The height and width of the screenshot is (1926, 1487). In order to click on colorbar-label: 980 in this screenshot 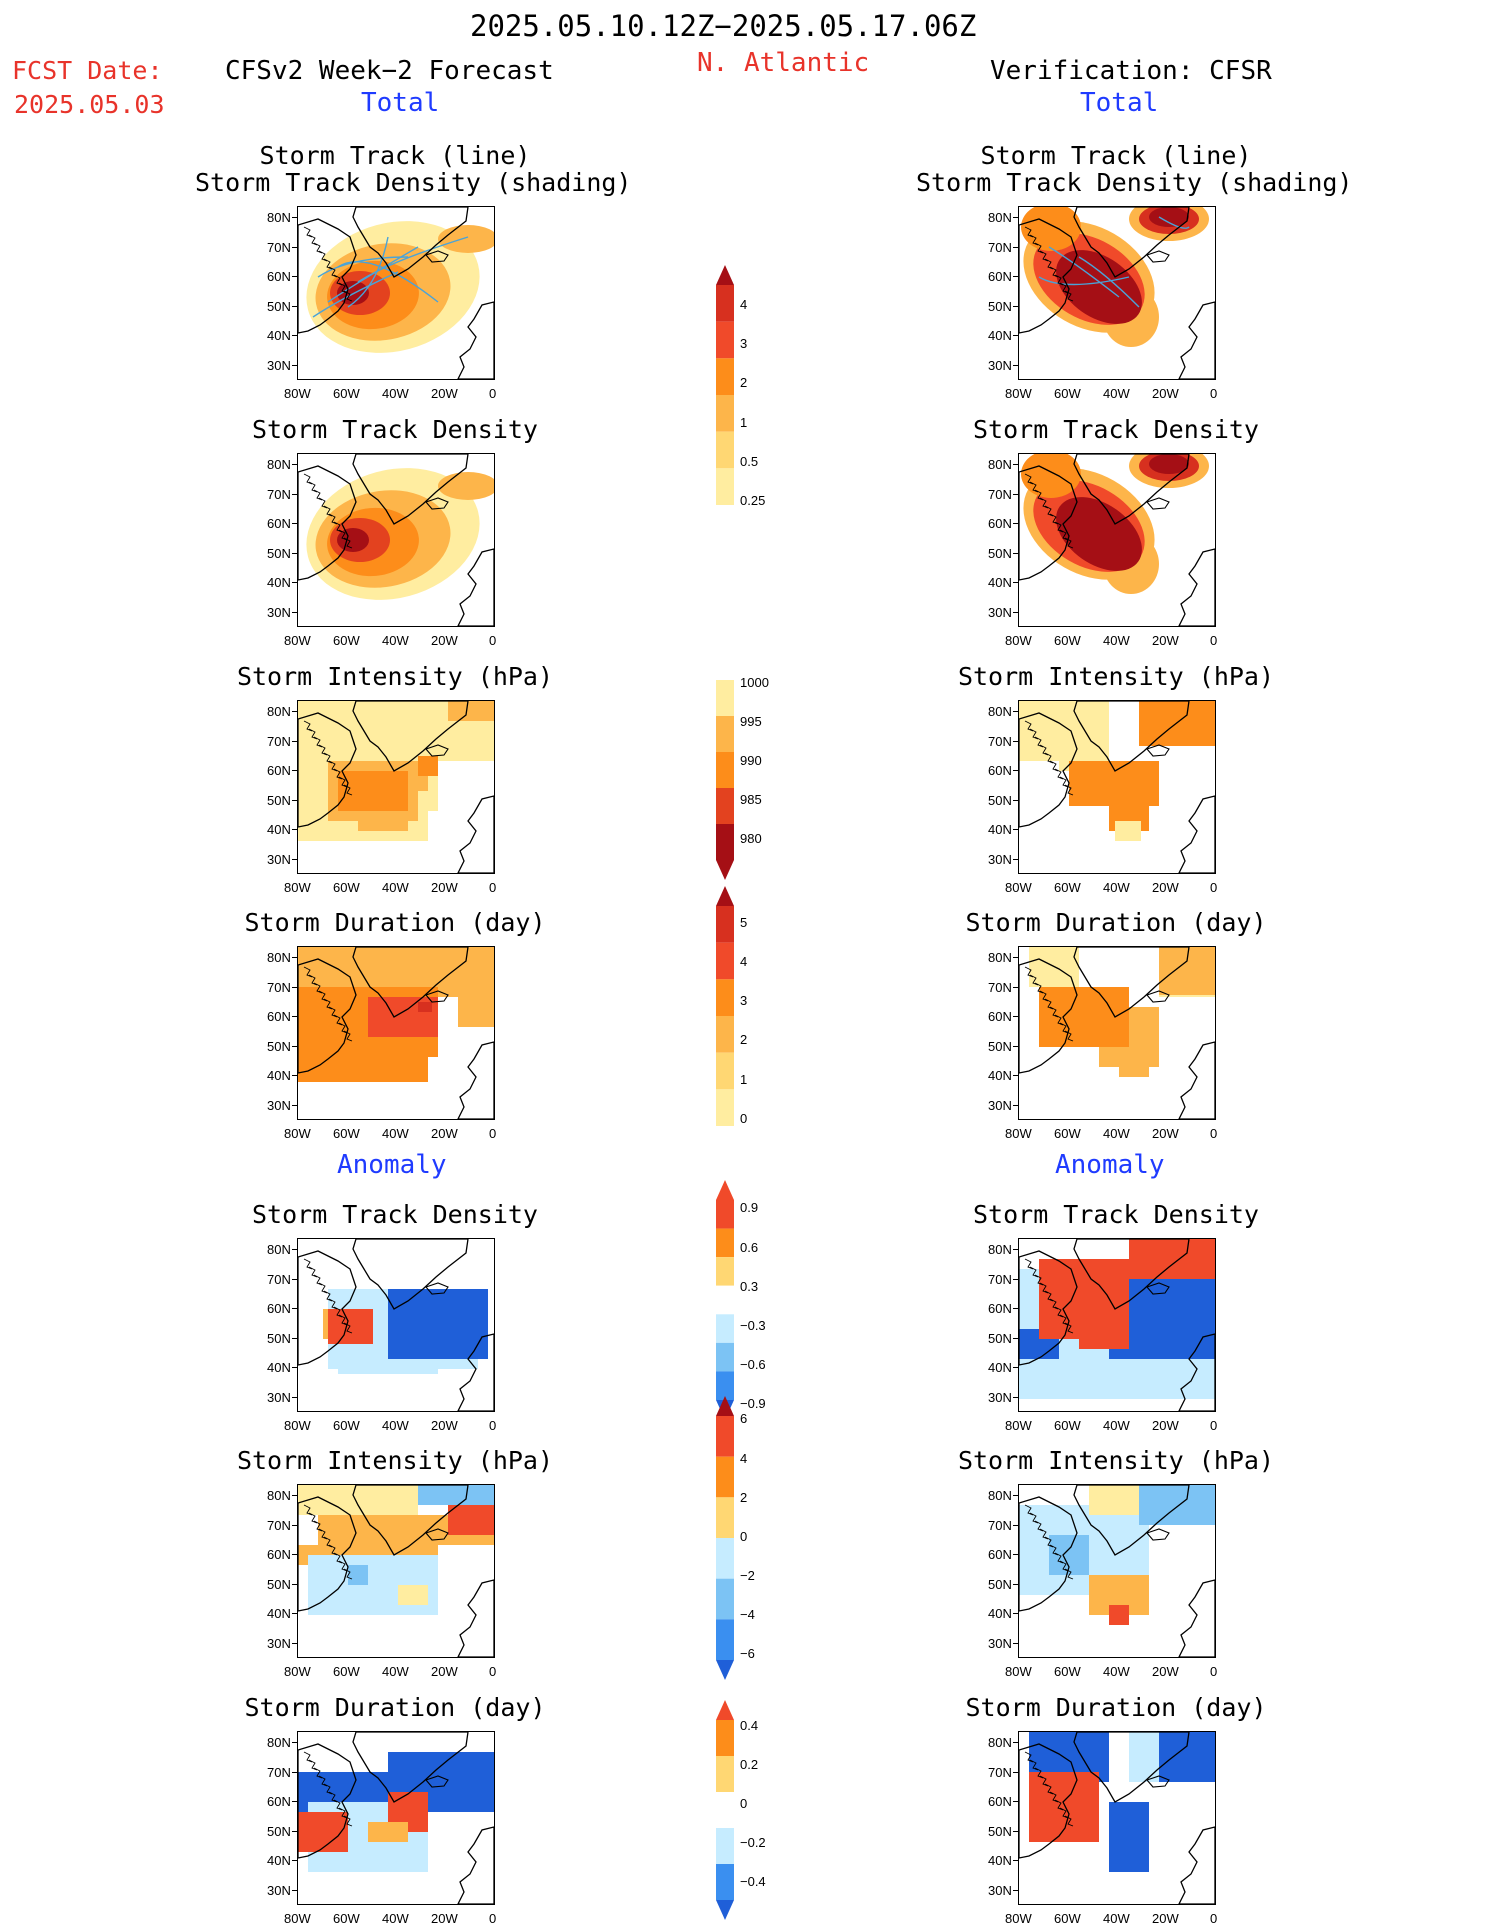, I will do `click(751, 838)`.